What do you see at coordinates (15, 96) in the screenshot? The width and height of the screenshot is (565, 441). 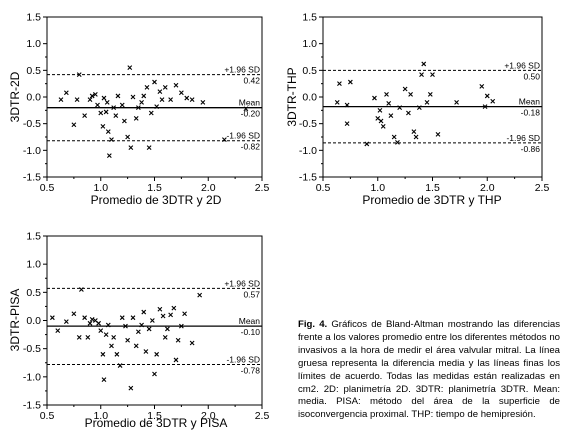 I see `y-axis-title: 3DTR-2D` at bounding box center [15, 96].